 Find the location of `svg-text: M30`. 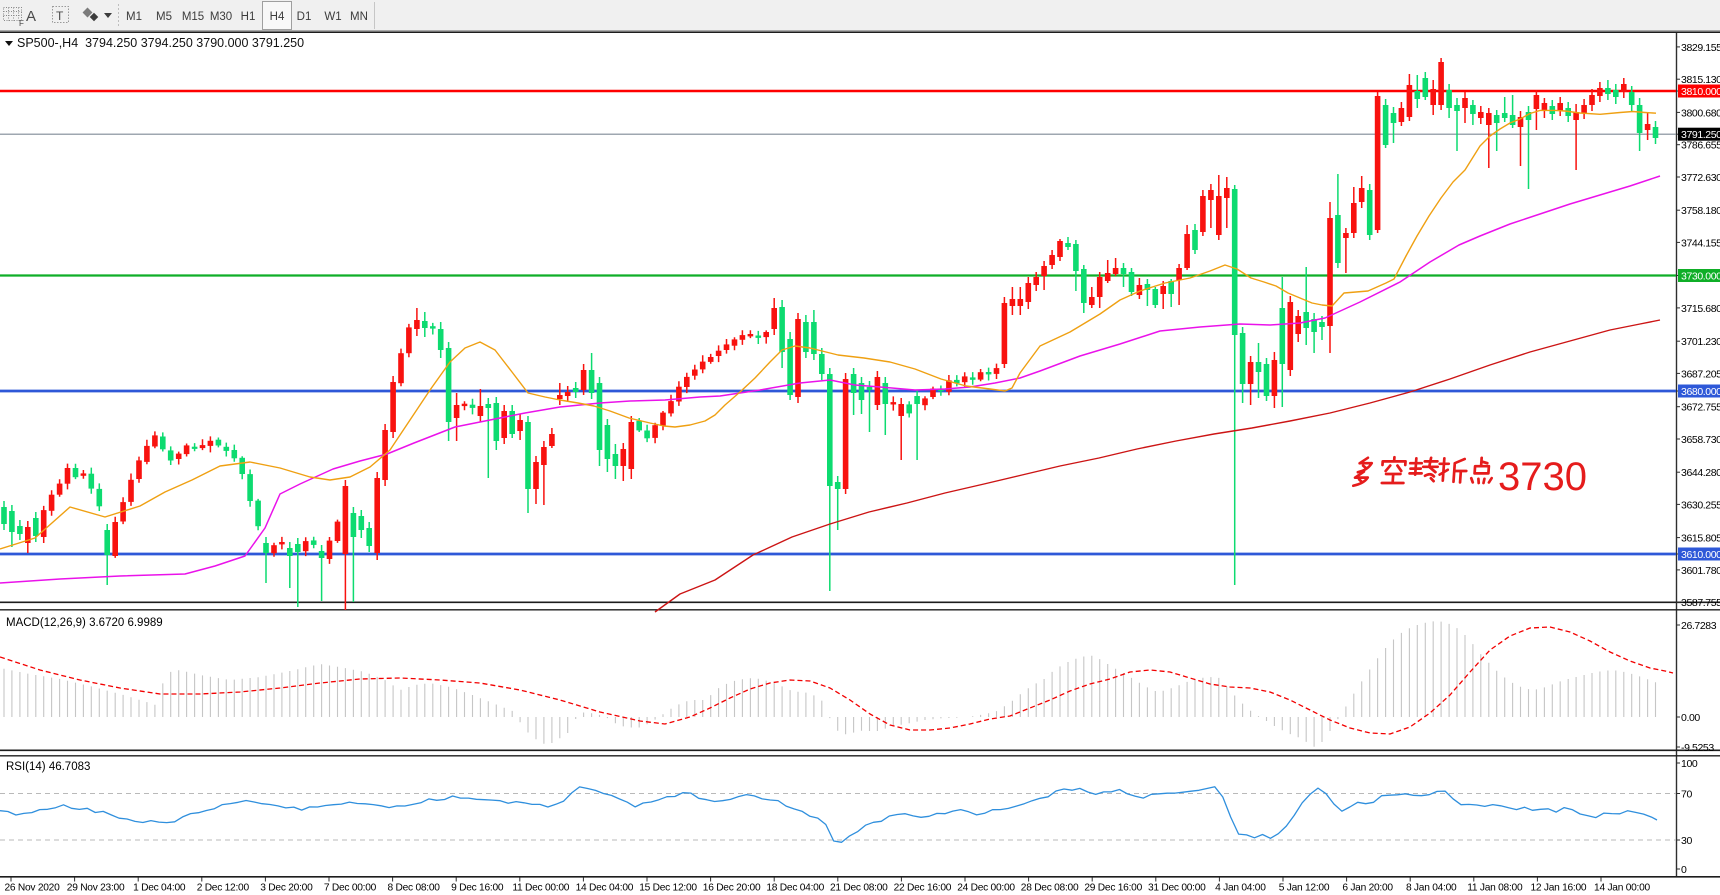

svg-text: M30 is located at coordinates (221, 17).